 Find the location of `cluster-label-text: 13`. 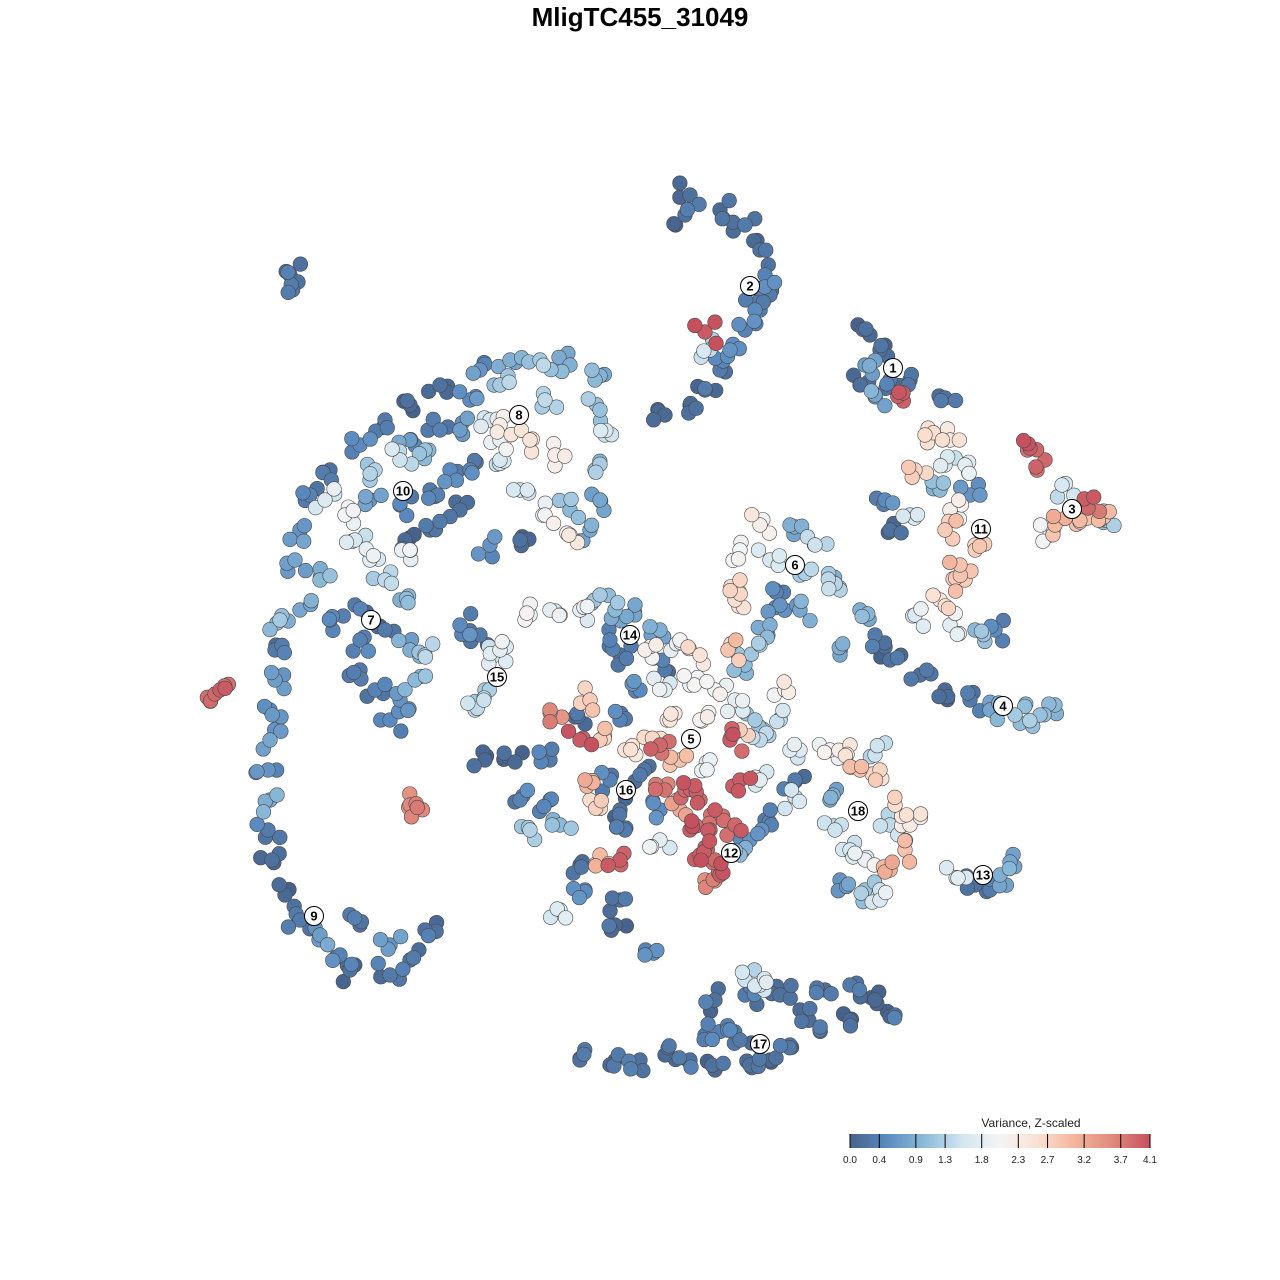

cluster-label-text: 13 is located at coordinates (983, 875).